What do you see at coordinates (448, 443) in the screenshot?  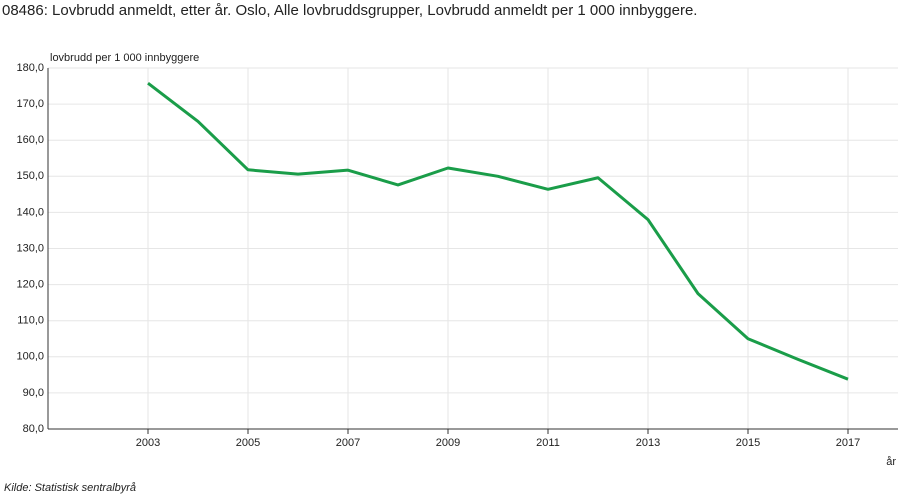 I see `x-tick-label: 2009` at bounding box center [448, 443].